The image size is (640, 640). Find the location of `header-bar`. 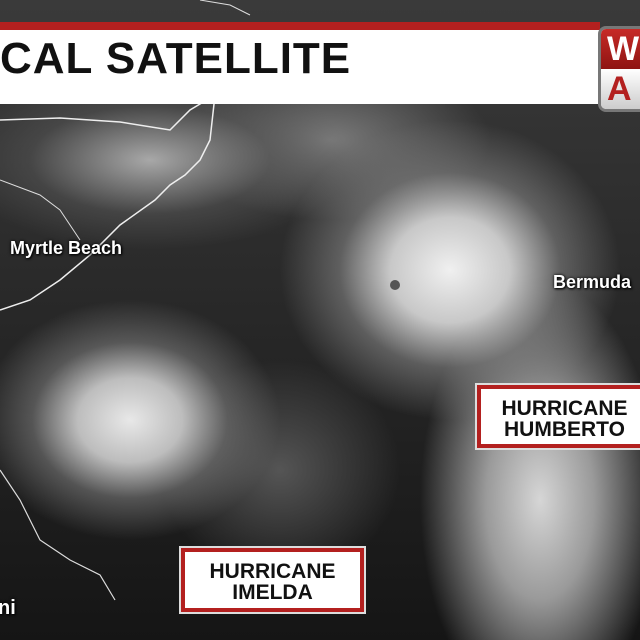

header-bar is located at coordinates (300, 67).